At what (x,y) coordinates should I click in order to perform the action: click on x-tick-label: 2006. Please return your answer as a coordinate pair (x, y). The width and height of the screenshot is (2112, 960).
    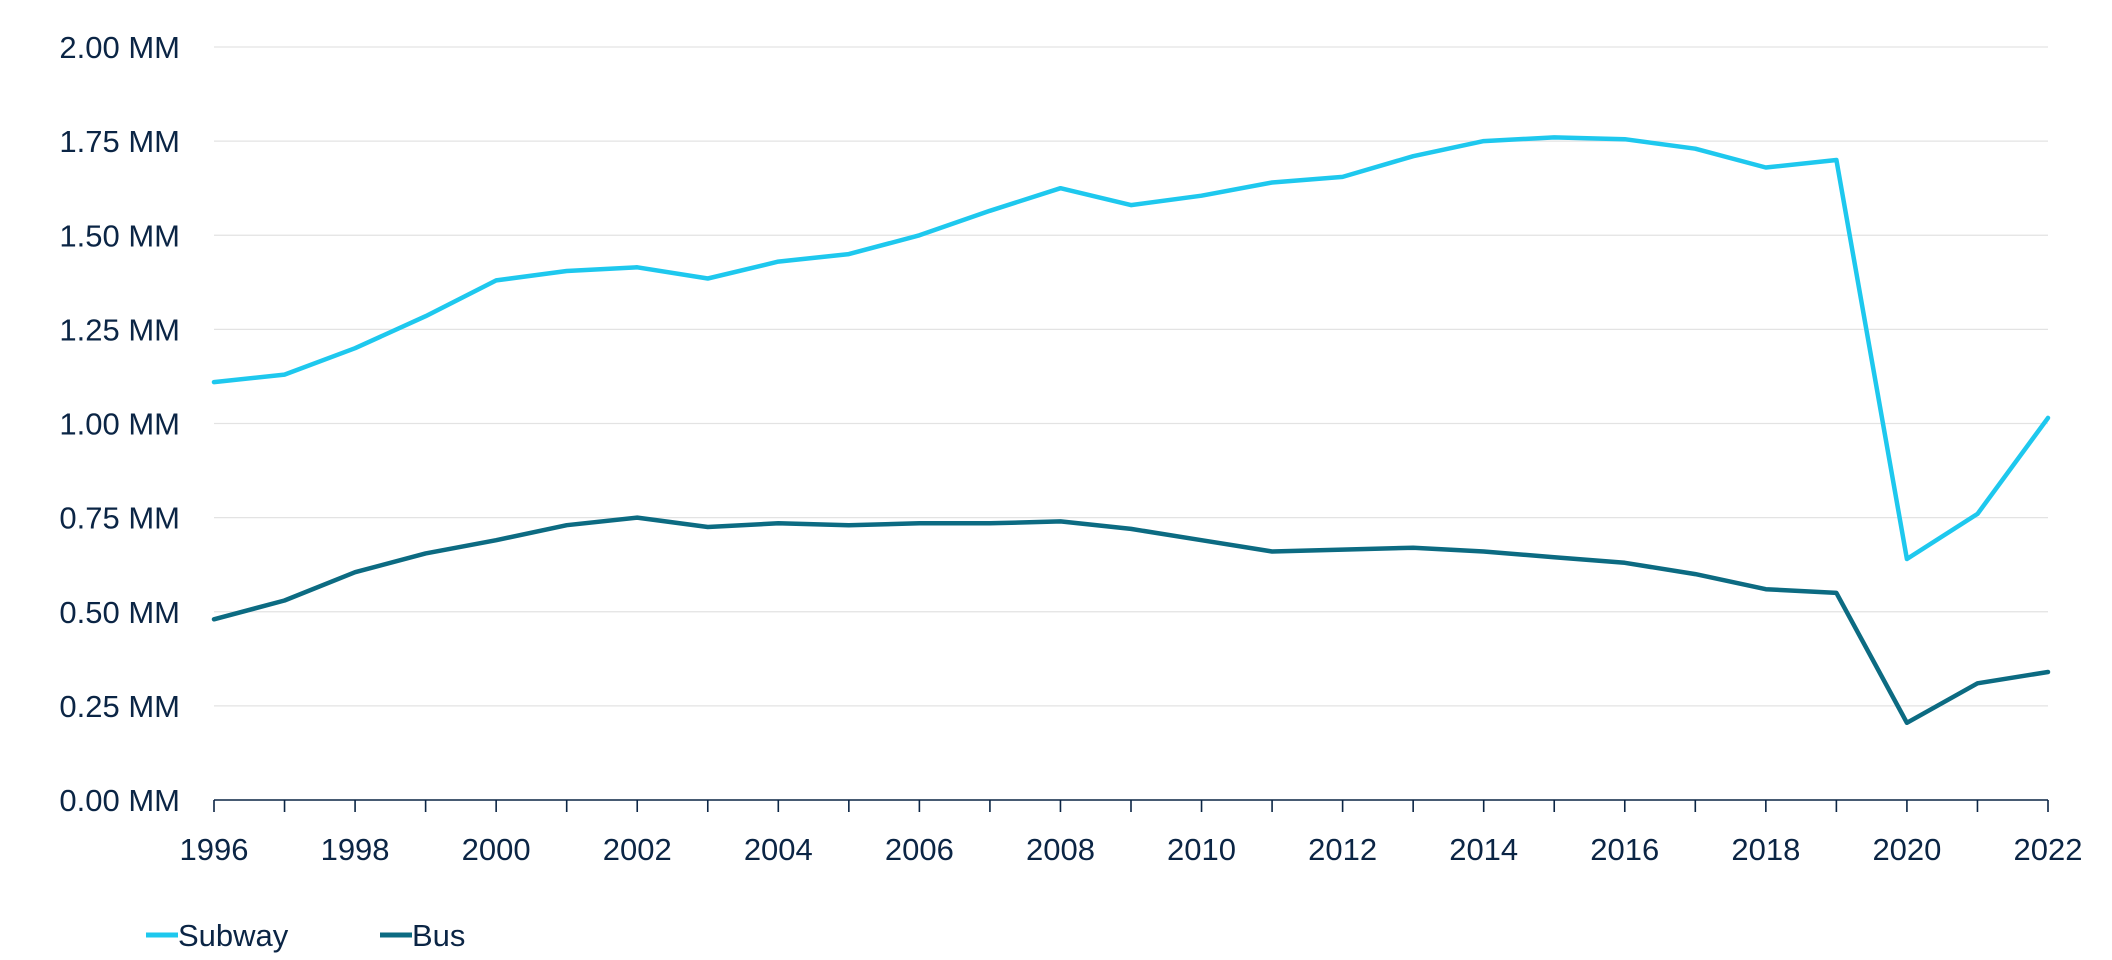
    Looking at the image, I should click on (919, 849).